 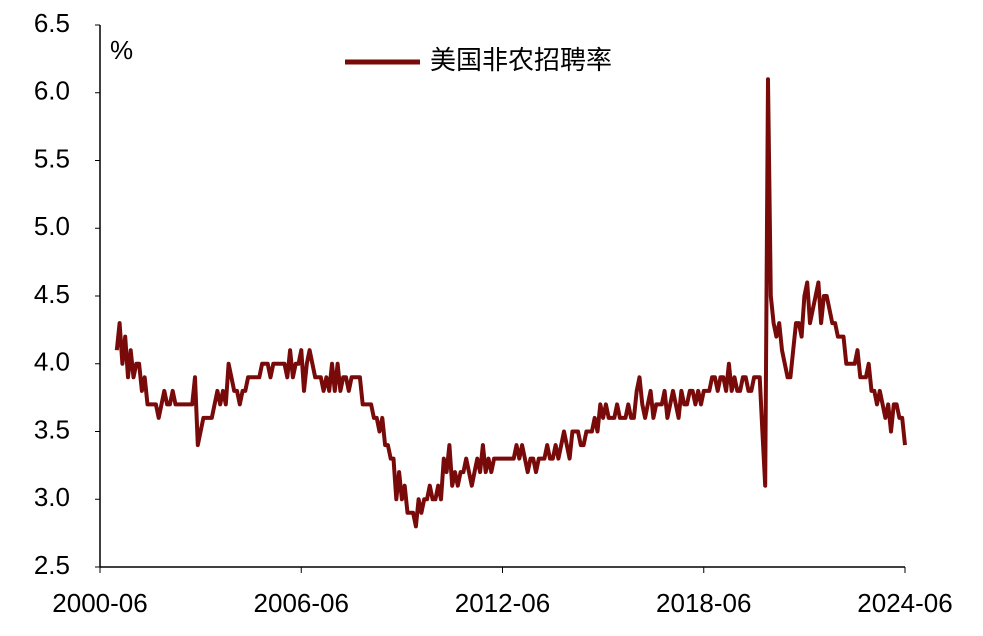 What do you see at coordinates (52, 565) in the screenshot?
I see `y-tick-label: 2.5` at bounding box center [52, 565].